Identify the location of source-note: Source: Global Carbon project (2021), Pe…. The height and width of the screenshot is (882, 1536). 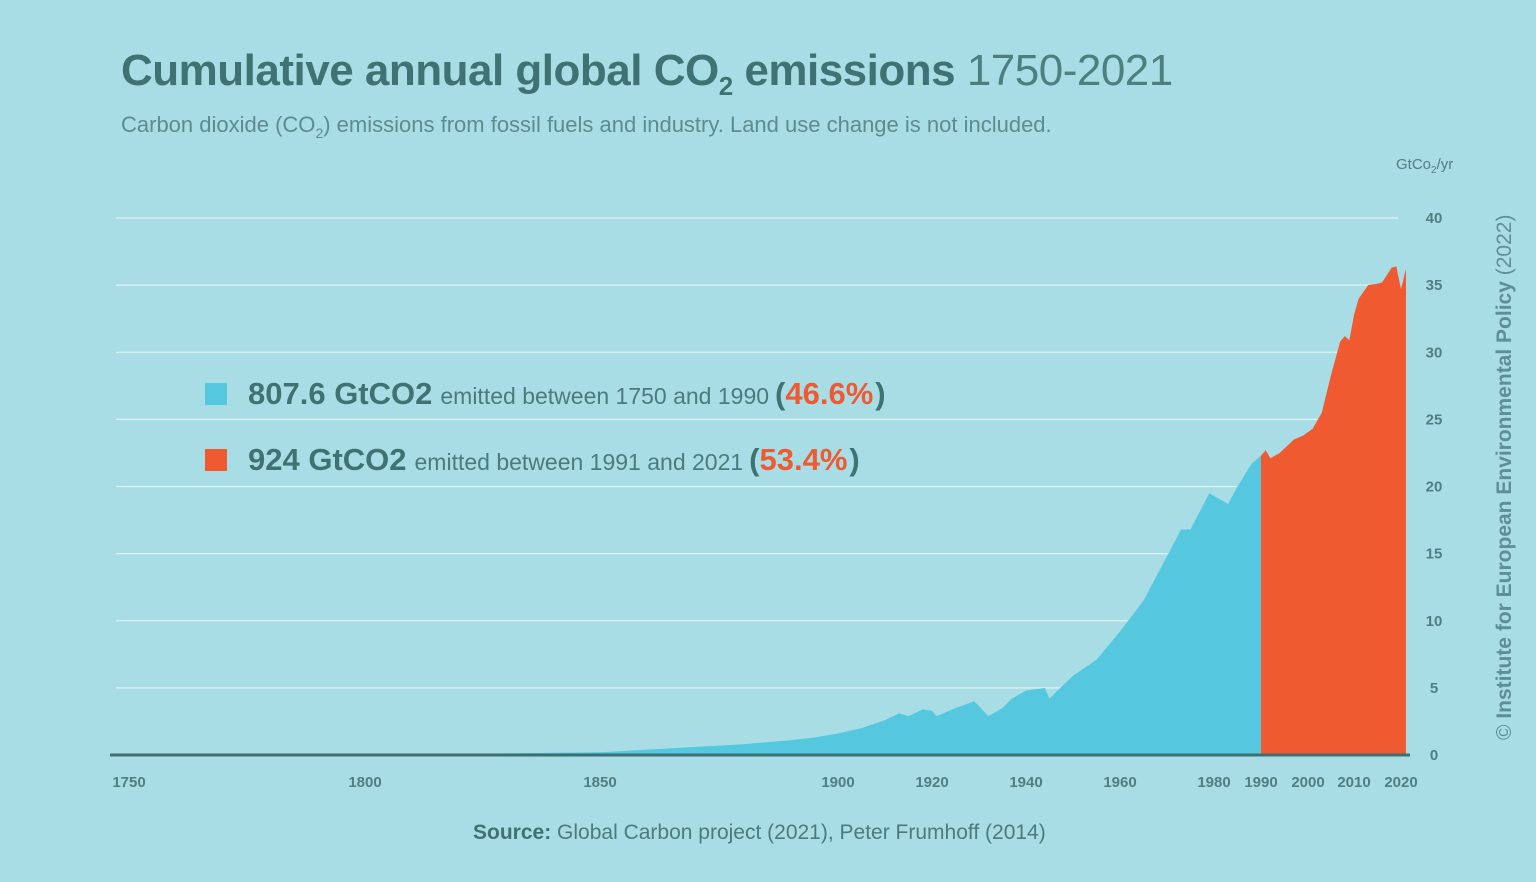
(759, 833).